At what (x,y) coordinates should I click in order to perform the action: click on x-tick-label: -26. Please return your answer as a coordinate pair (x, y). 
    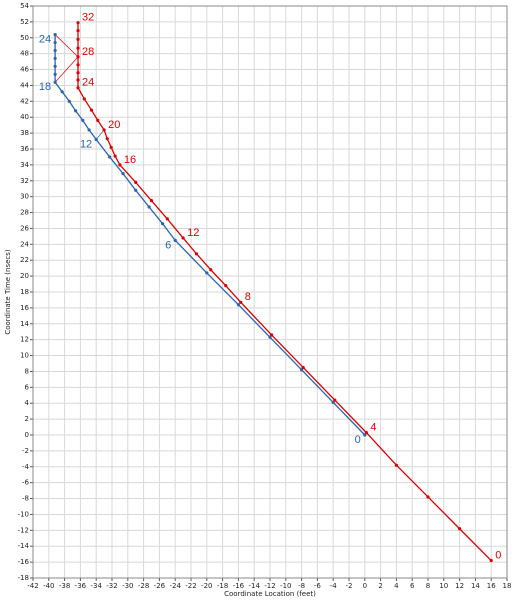
    Looking at the image, I should click on (160, 586).